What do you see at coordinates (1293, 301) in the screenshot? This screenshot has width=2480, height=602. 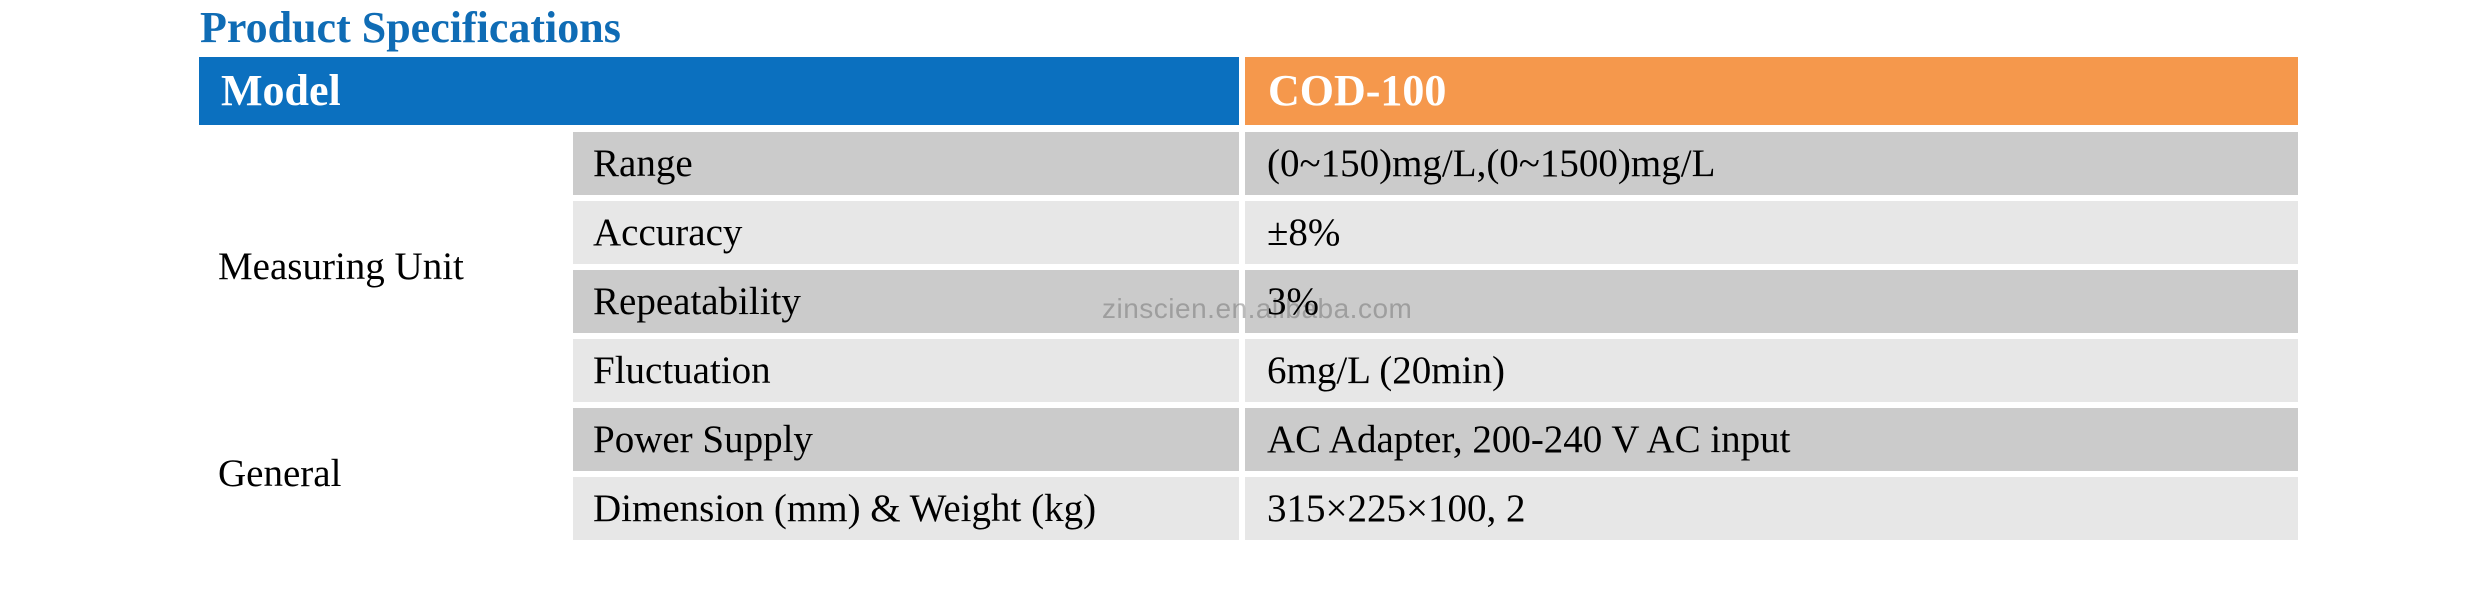 I see `value-text: 3%` at bounding box center [1293, 301].